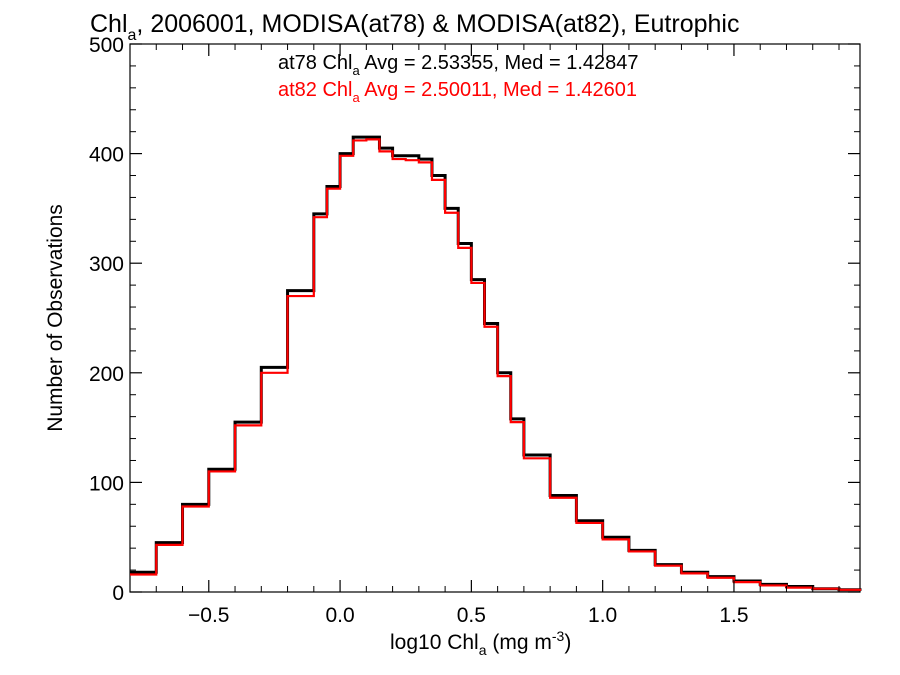 This screenshot has width=900, height=675. Describe the element at coordinates (457, 92) in the screenshot. I see `annotation-at82: at82 Chla Avg = 2.50011, Med = 1.42601` at that location.